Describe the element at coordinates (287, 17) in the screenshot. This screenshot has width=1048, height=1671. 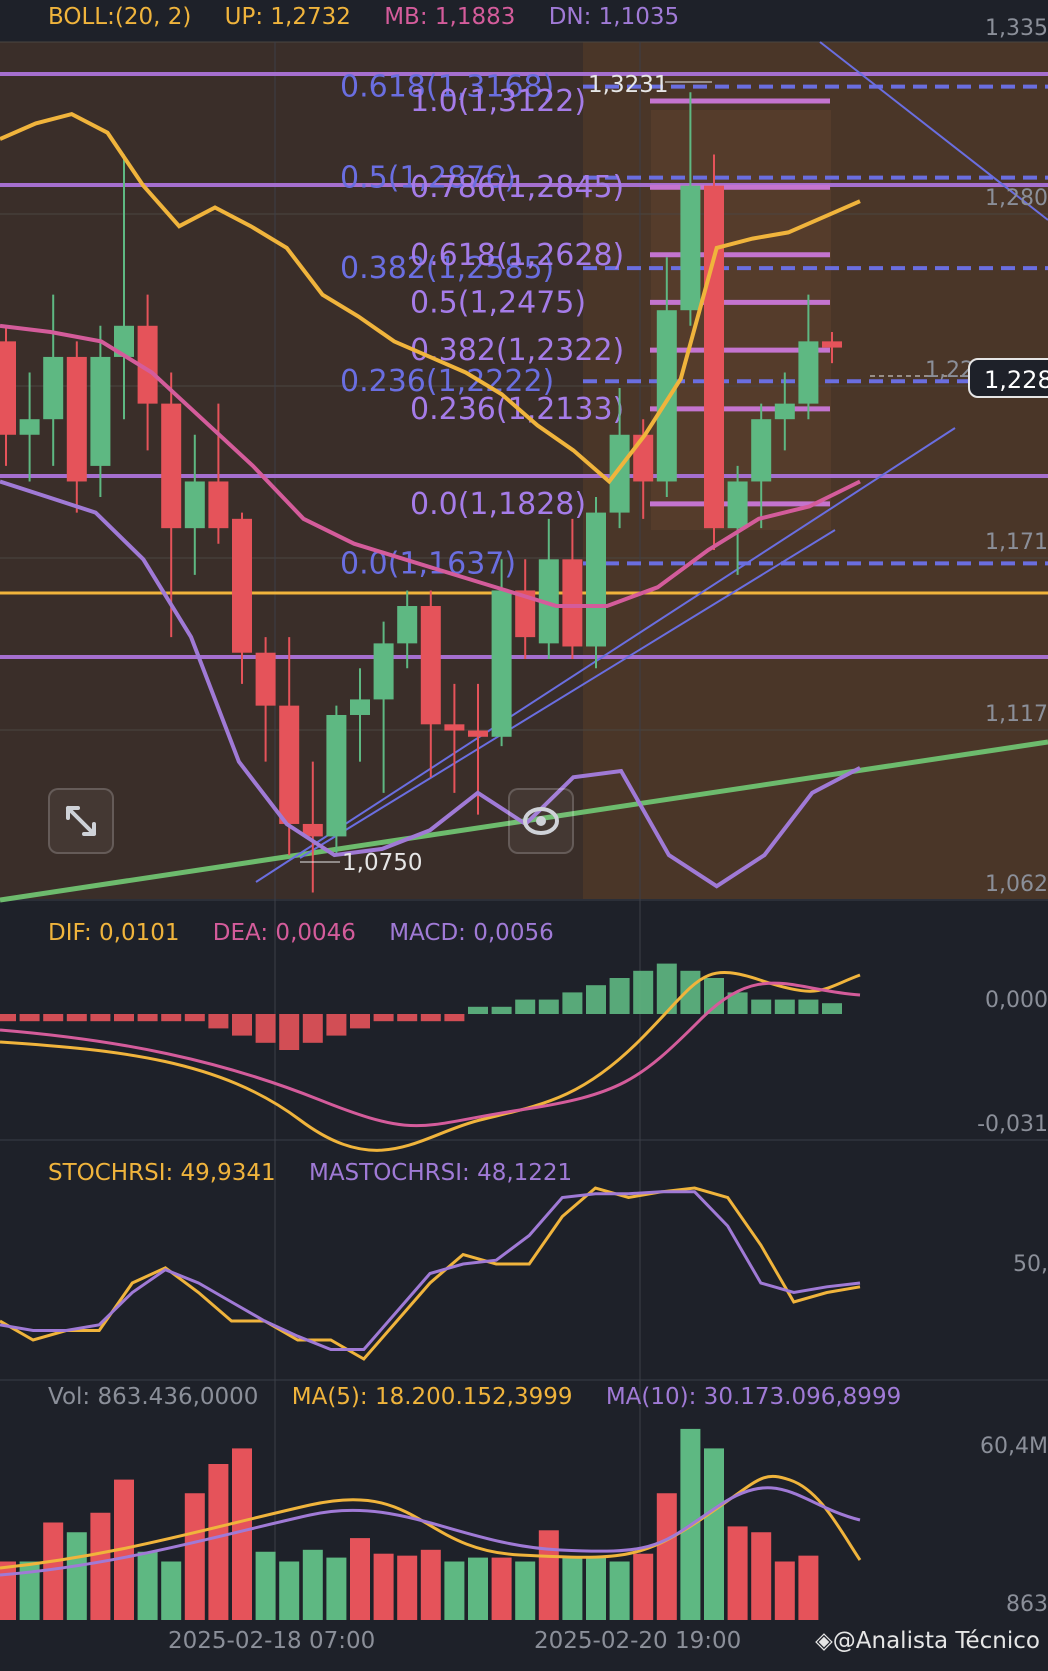
I see `boll-up-label: UP: 1,2732` at that location.